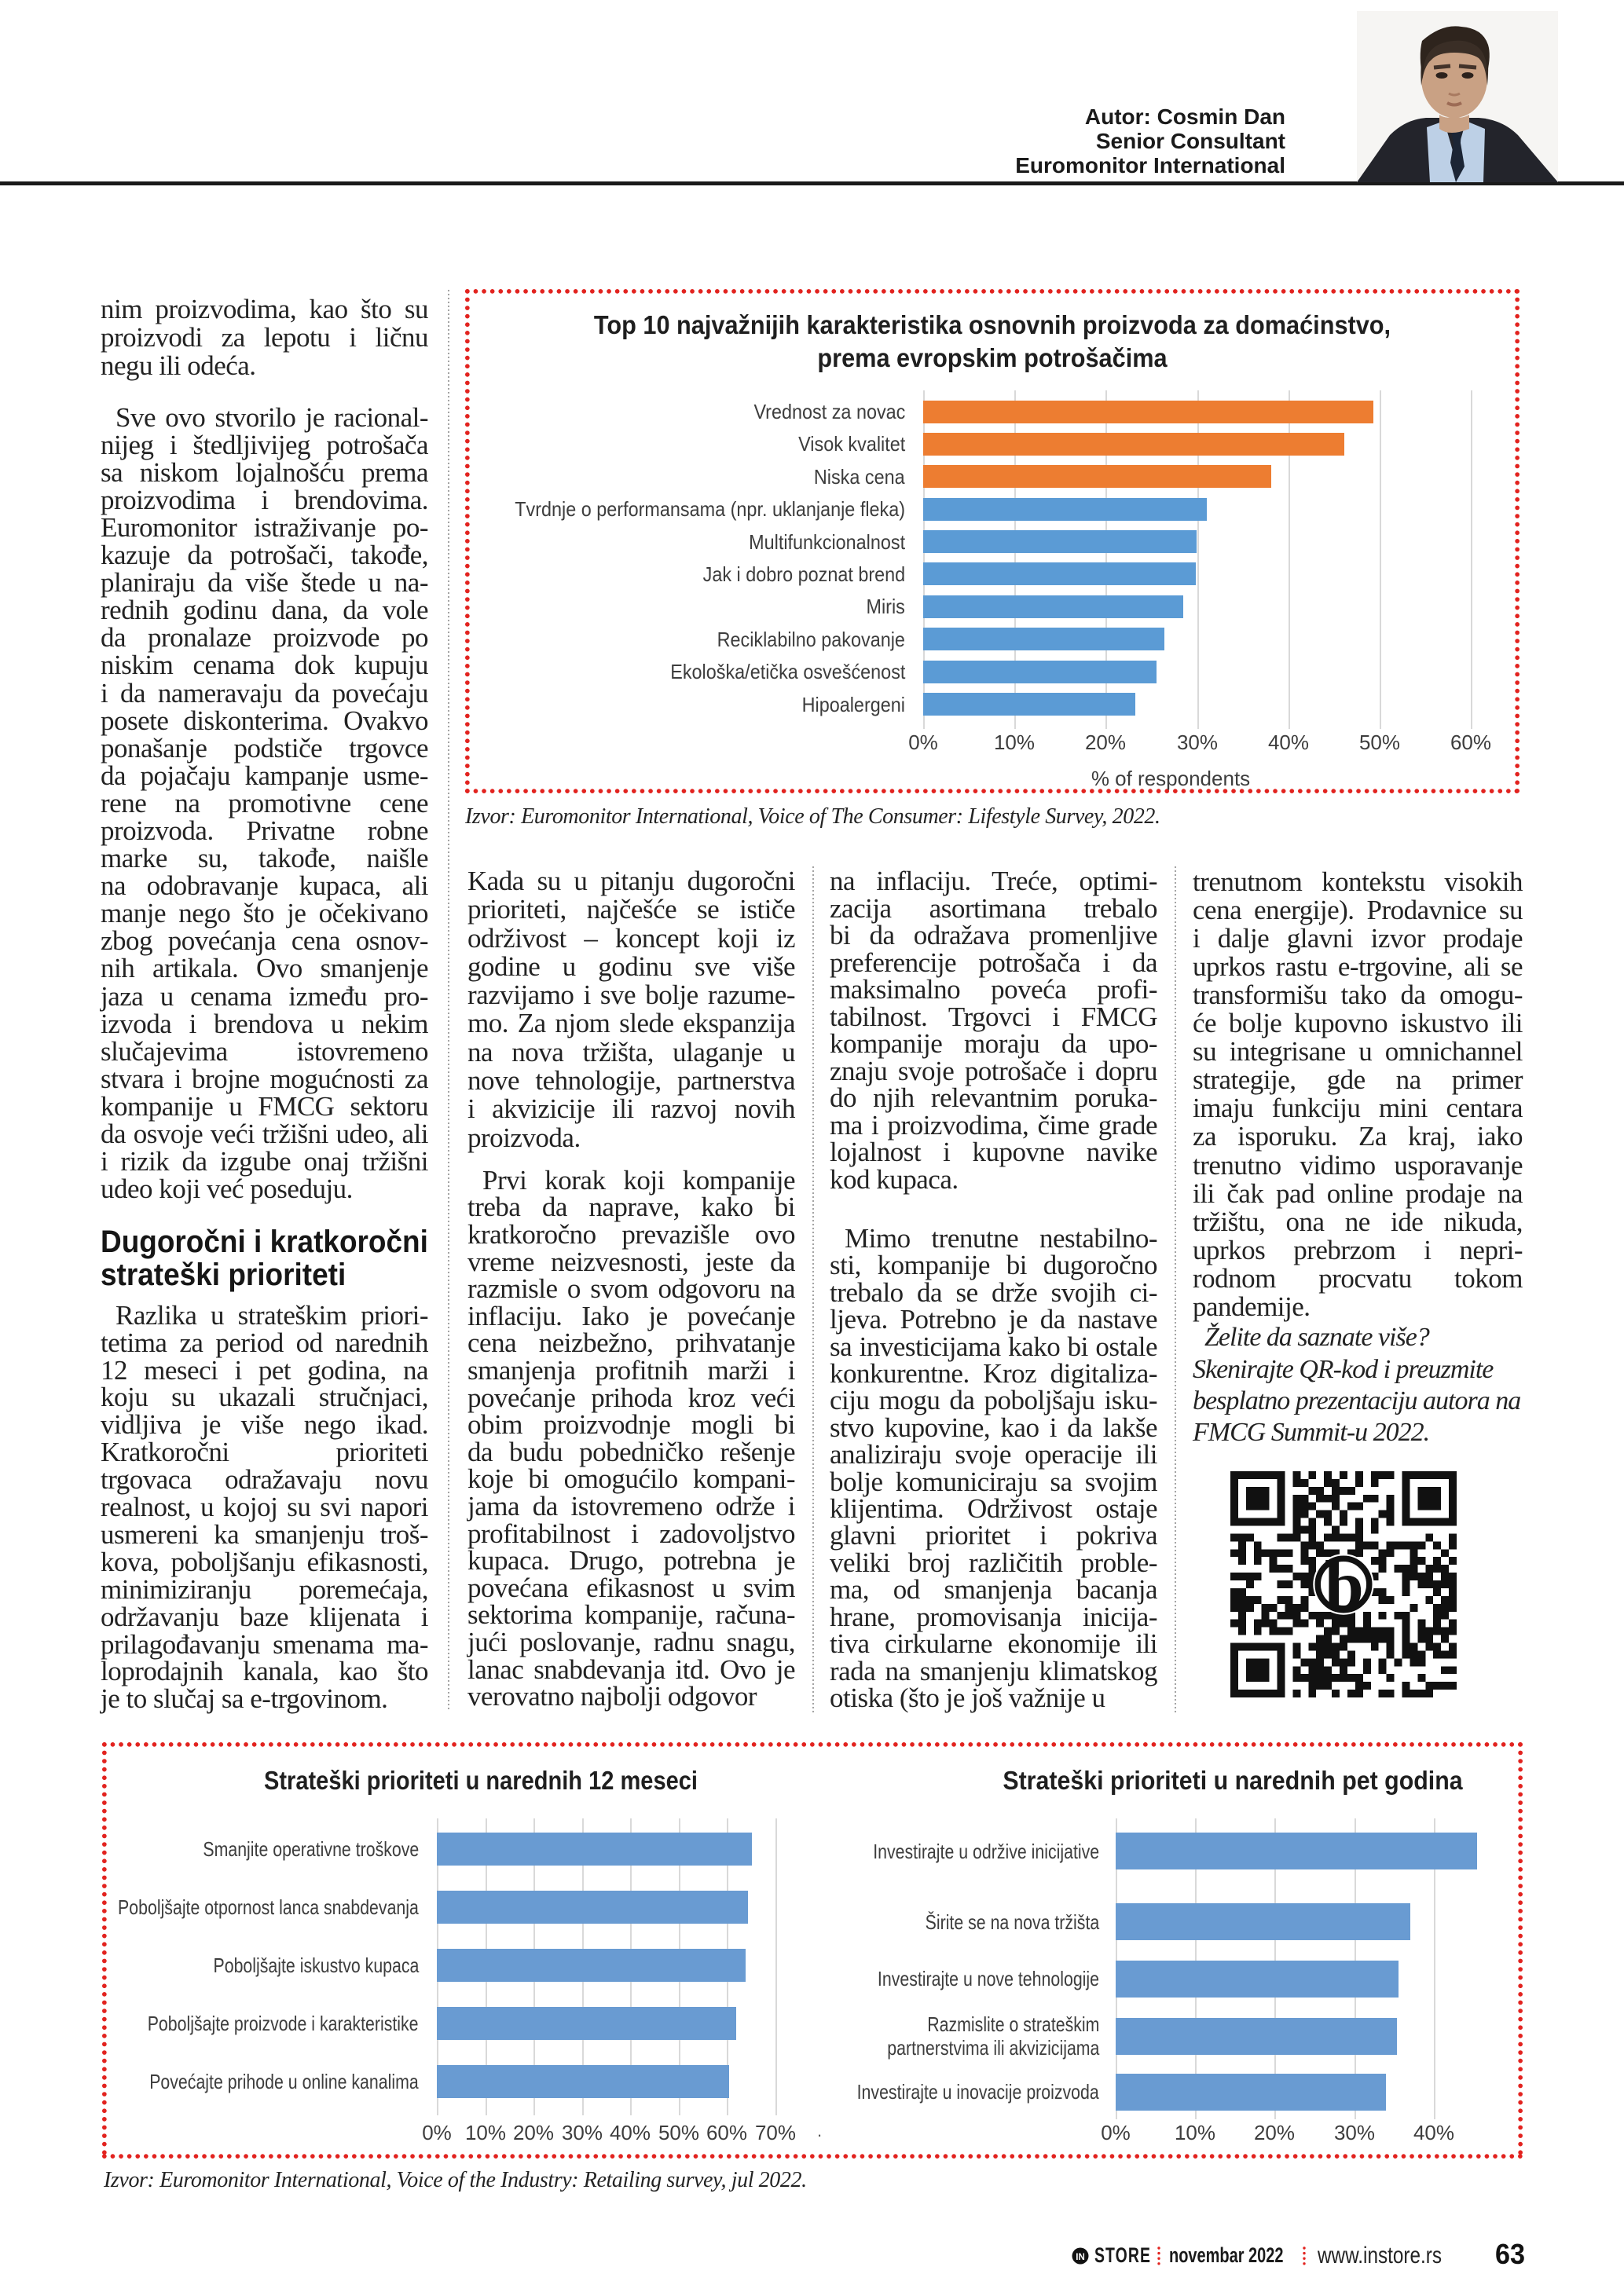  Describe the element at coordinates (1344, 1585) in the screenshot. I see `svg-text: b` at that location.